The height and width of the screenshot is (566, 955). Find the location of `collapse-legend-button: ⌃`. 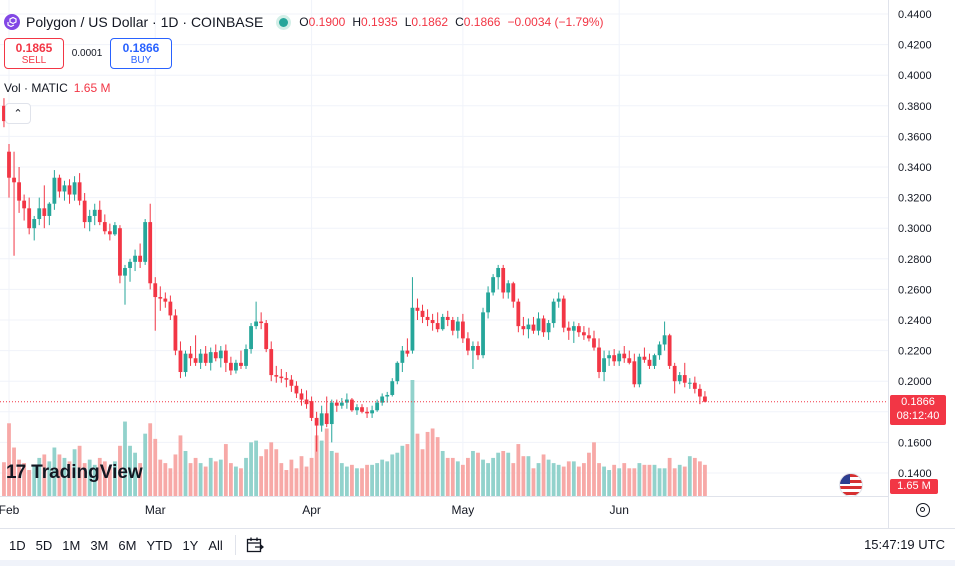

collapse-legend-button: ⌃ is located at coordinates (18, 113).